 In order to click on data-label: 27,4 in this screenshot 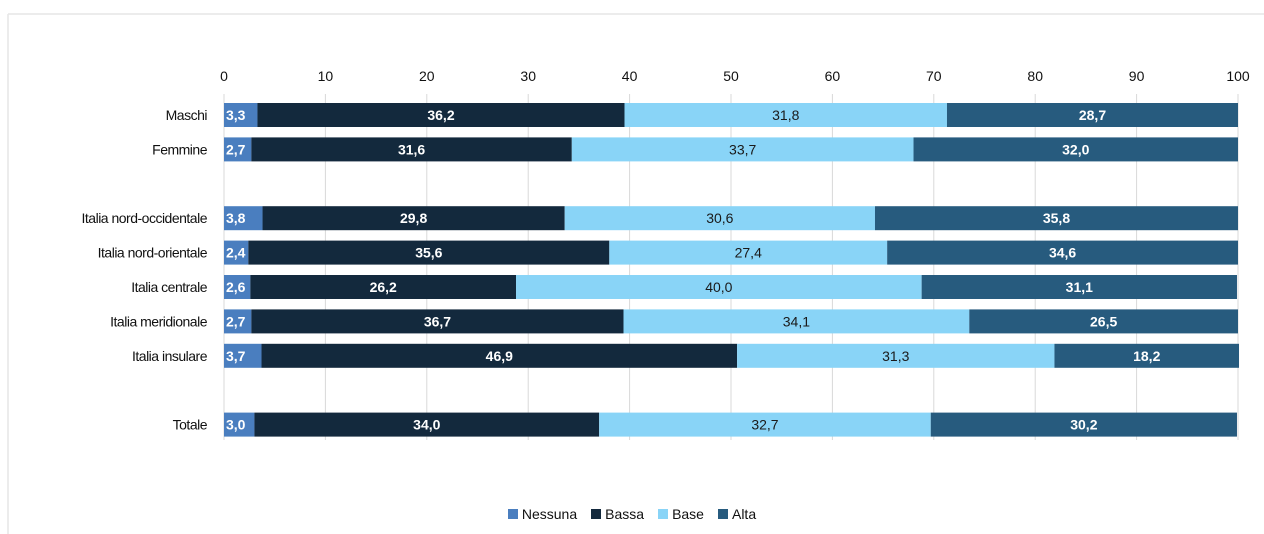, I will do `click(748, 253)`.